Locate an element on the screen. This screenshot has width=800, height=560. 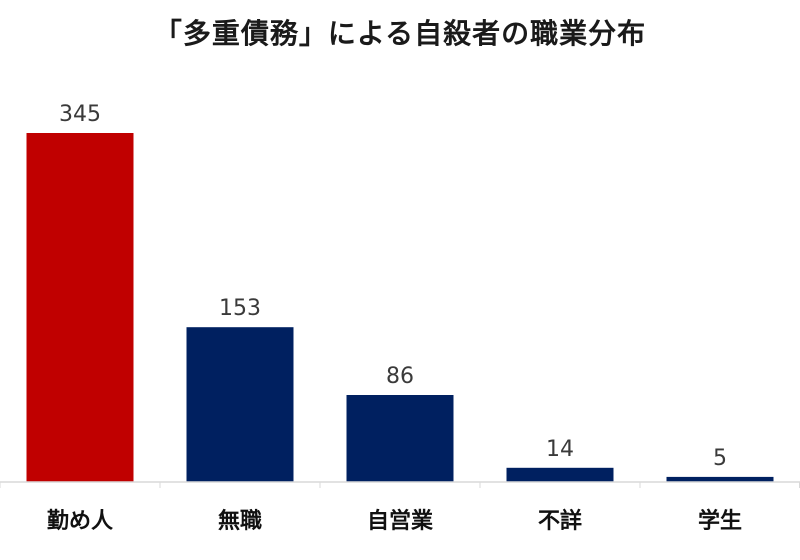
category-labels-group: 勤め人 無職 自営業 不詳 学生 is located at coordinates (394, 521).